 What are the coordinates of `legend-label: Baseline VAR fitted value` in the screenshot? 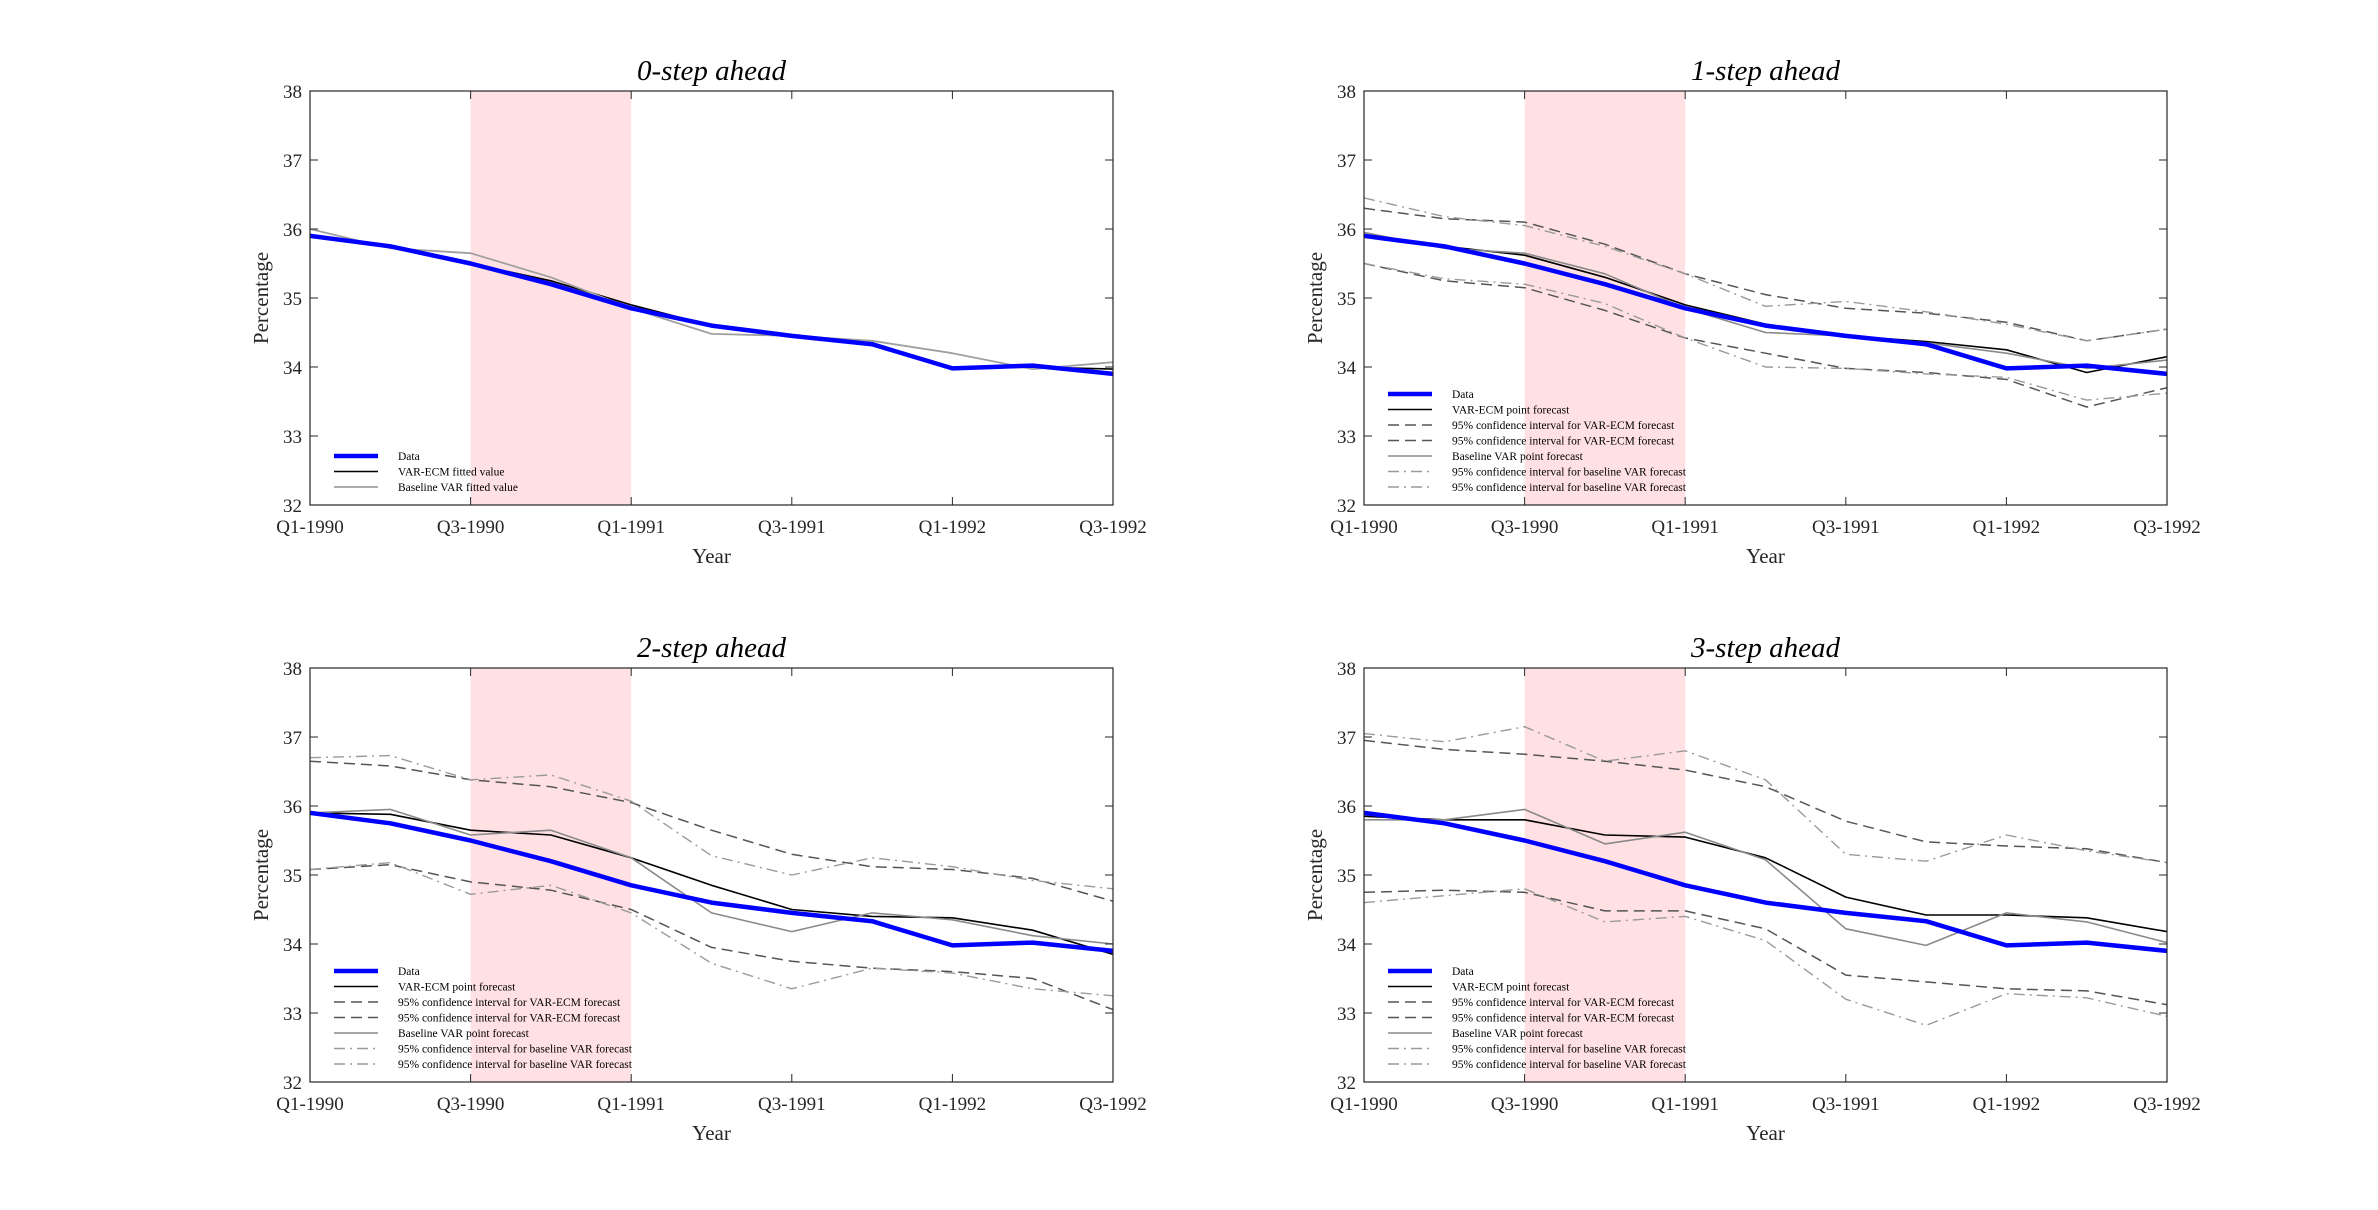 It's located at (458, 488).